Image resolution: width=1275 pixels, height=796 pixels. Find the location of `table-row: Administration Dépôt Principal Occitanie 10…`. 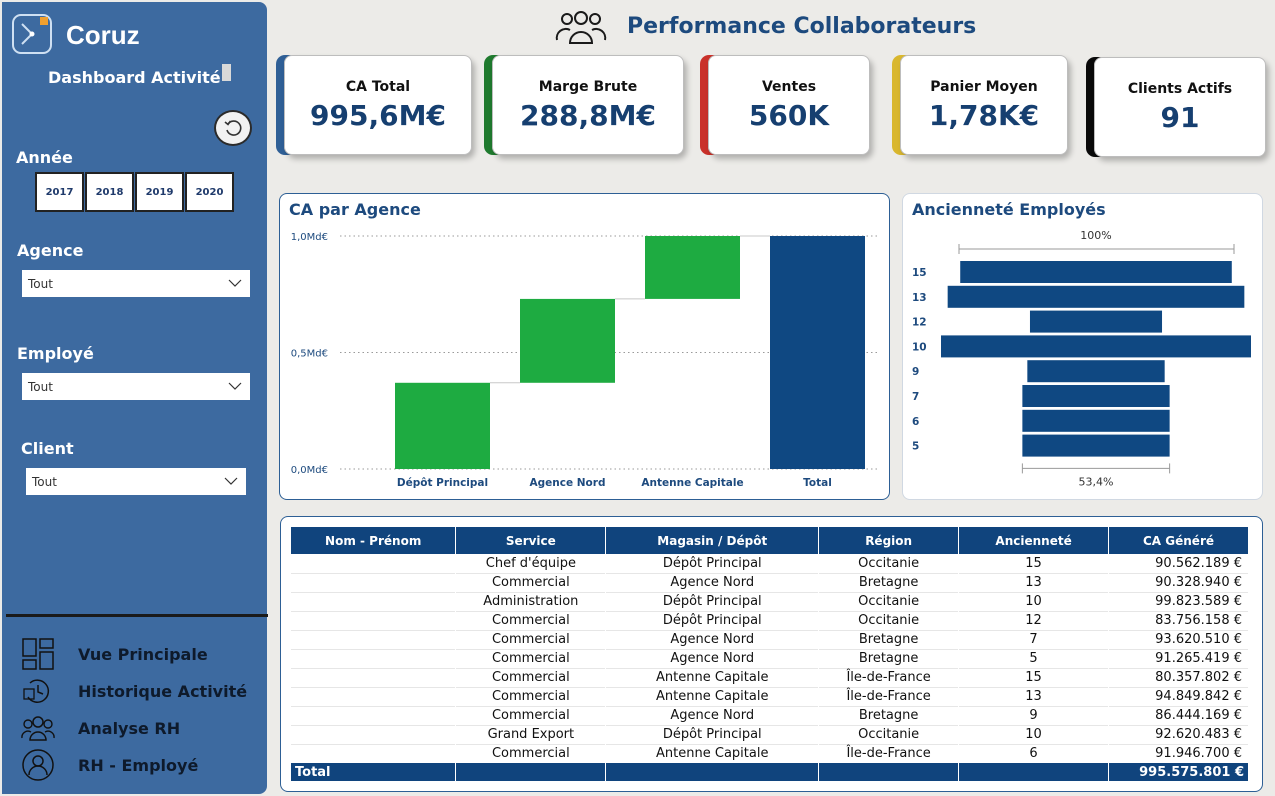

table-row: Administration Dépôt Principal Occitanie 10… is located at coordinates (770, 601).